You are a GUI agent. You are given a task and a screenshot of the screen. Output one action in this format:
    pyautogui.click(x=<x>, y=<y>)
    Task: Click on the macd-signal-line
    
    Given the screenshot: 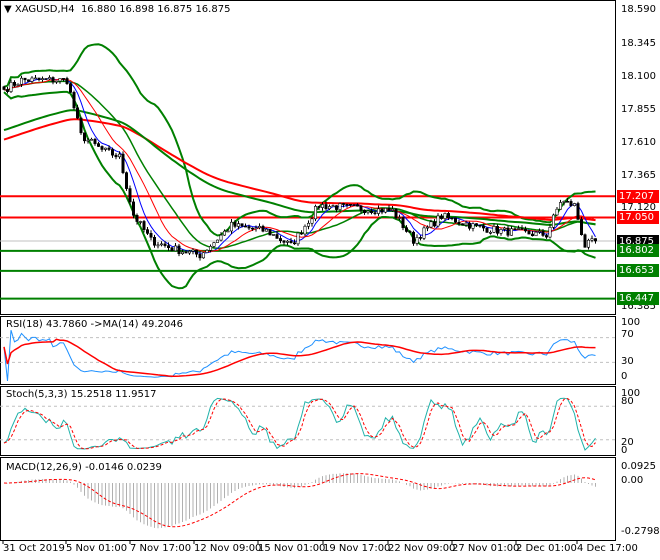 What is the action you would take?
    pyautogui.click(x=299, y=500)
    